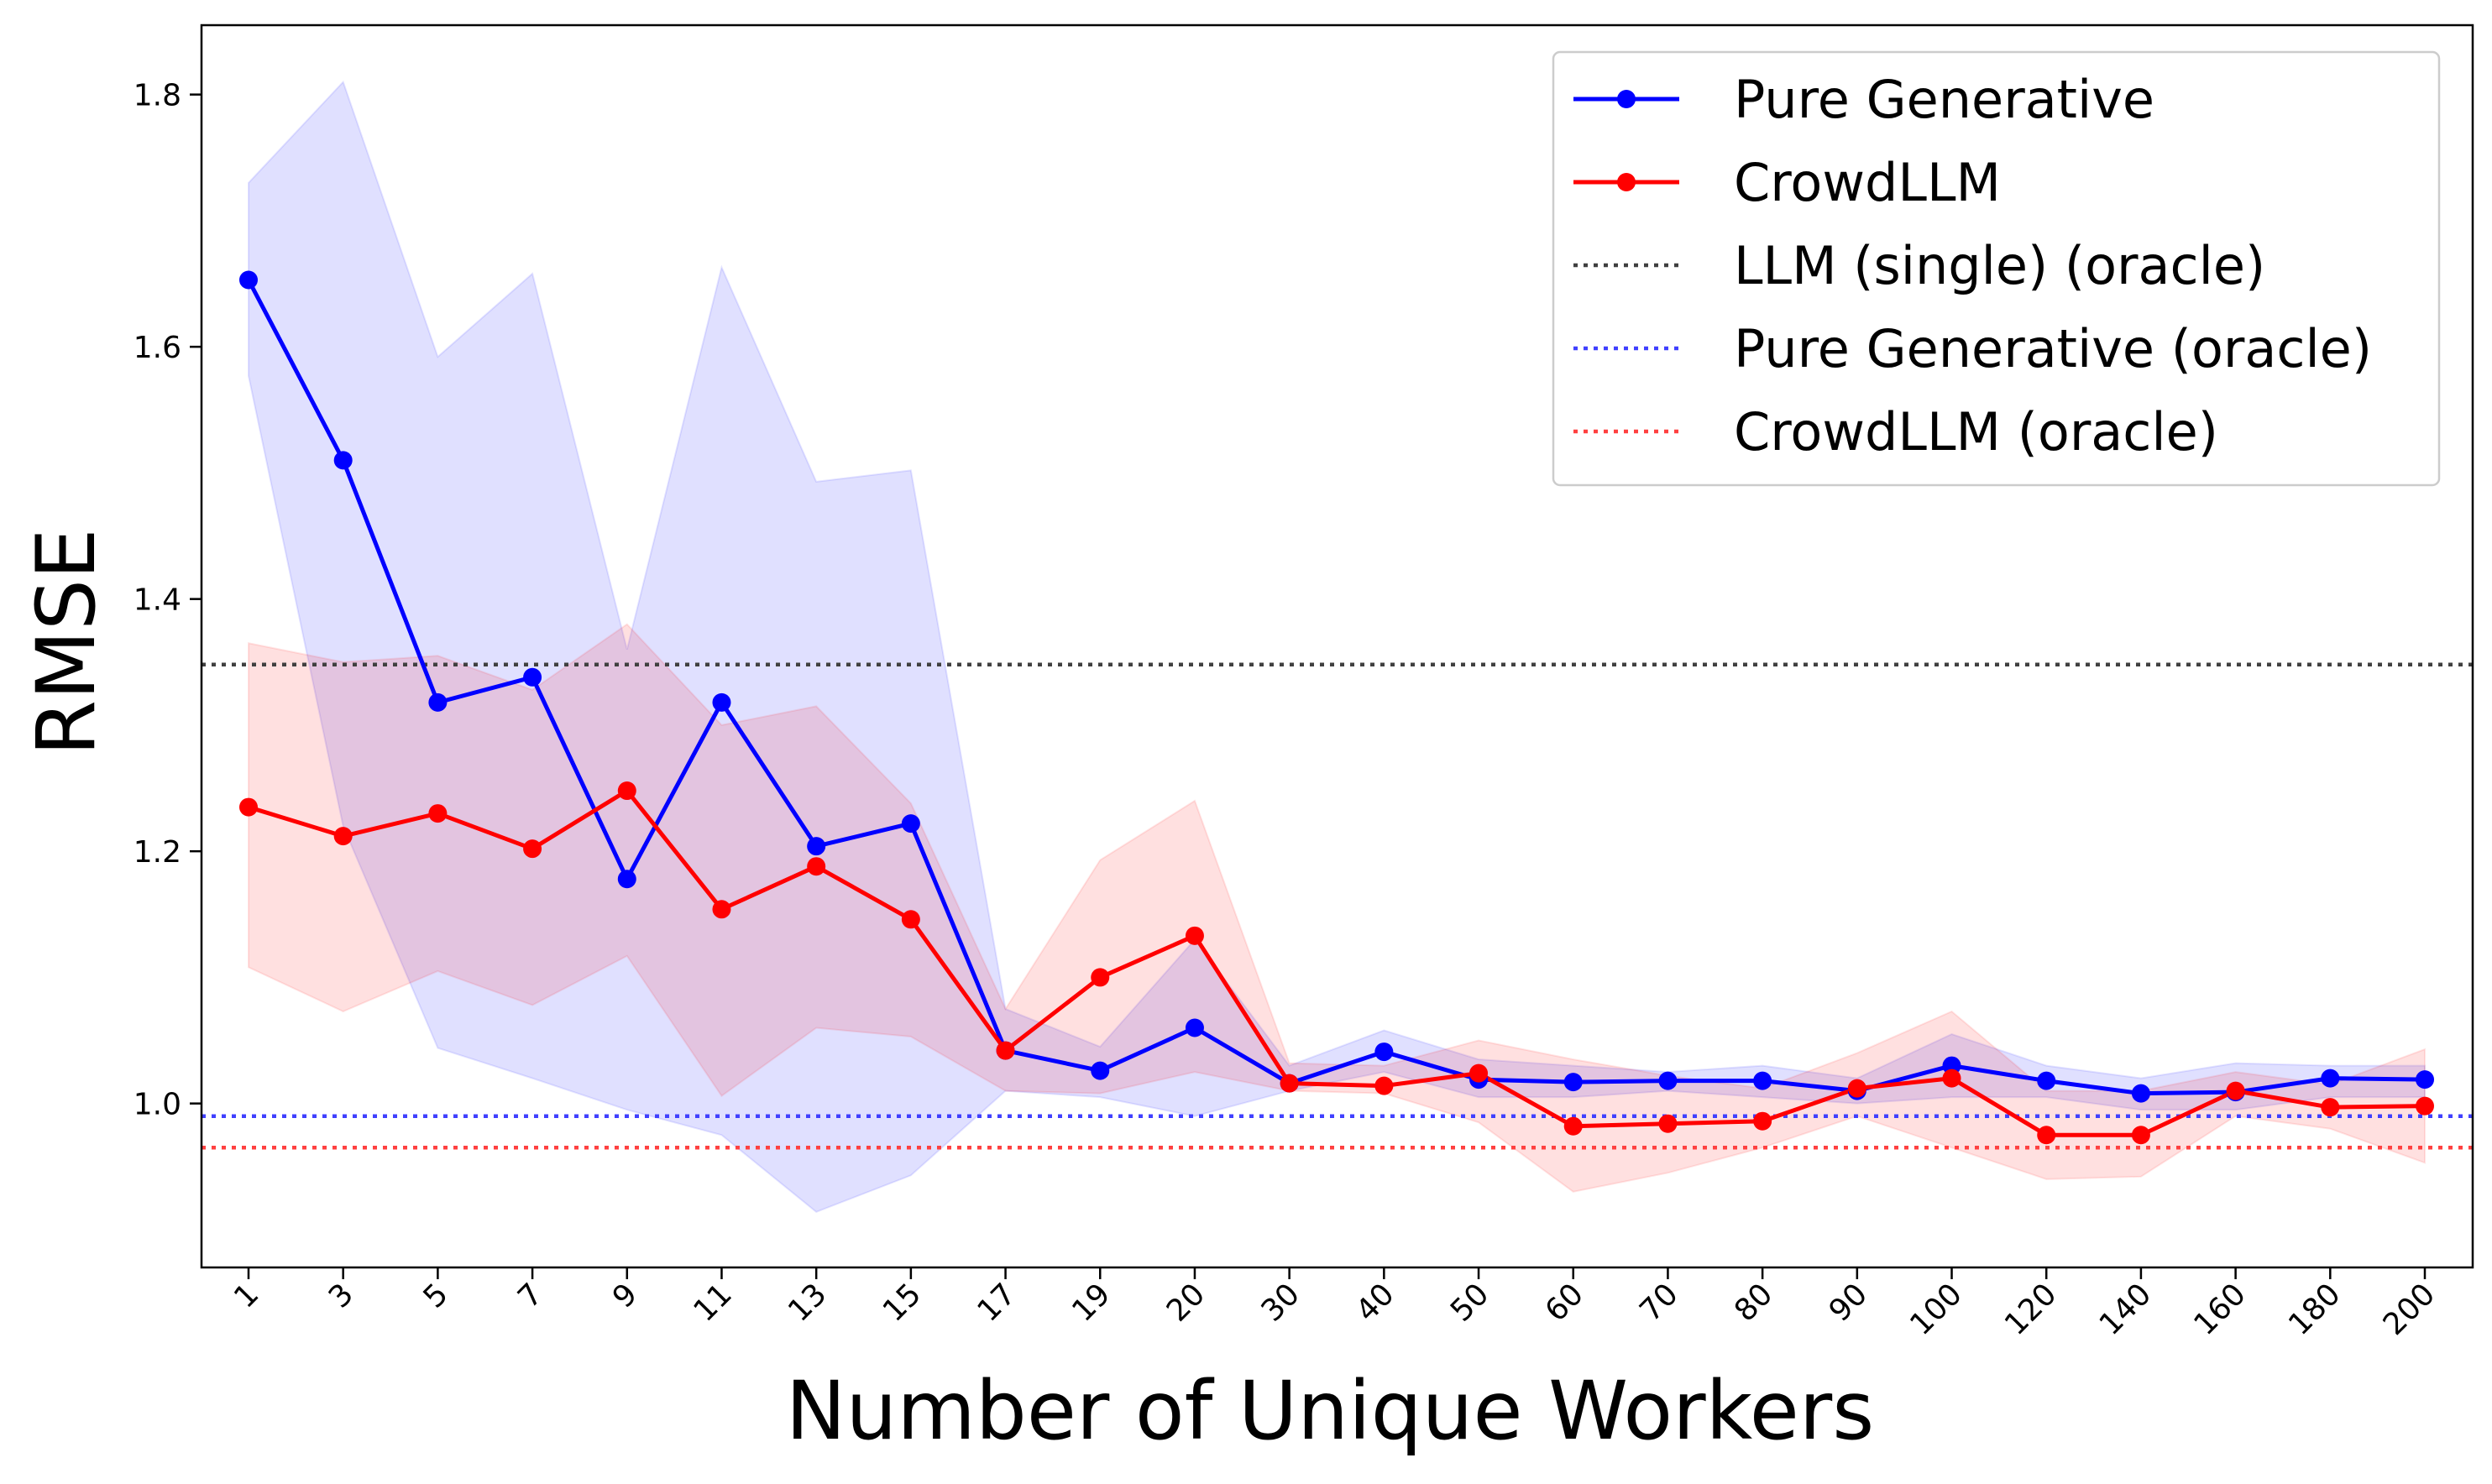  What do you see at coordinates (1186, 1302) in the screenshot?
I see `x-tick-label: 20` at bounding box center [1186, 1302].